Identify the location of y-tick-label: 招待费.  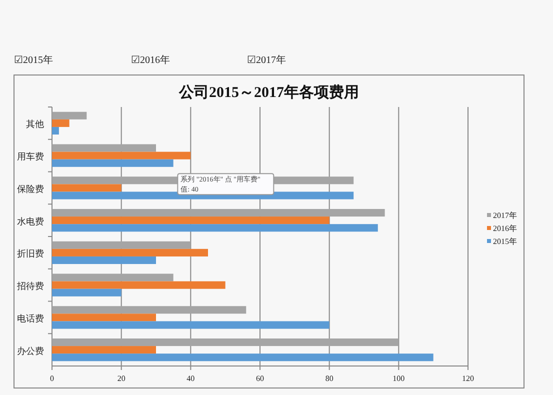
(30, 286).